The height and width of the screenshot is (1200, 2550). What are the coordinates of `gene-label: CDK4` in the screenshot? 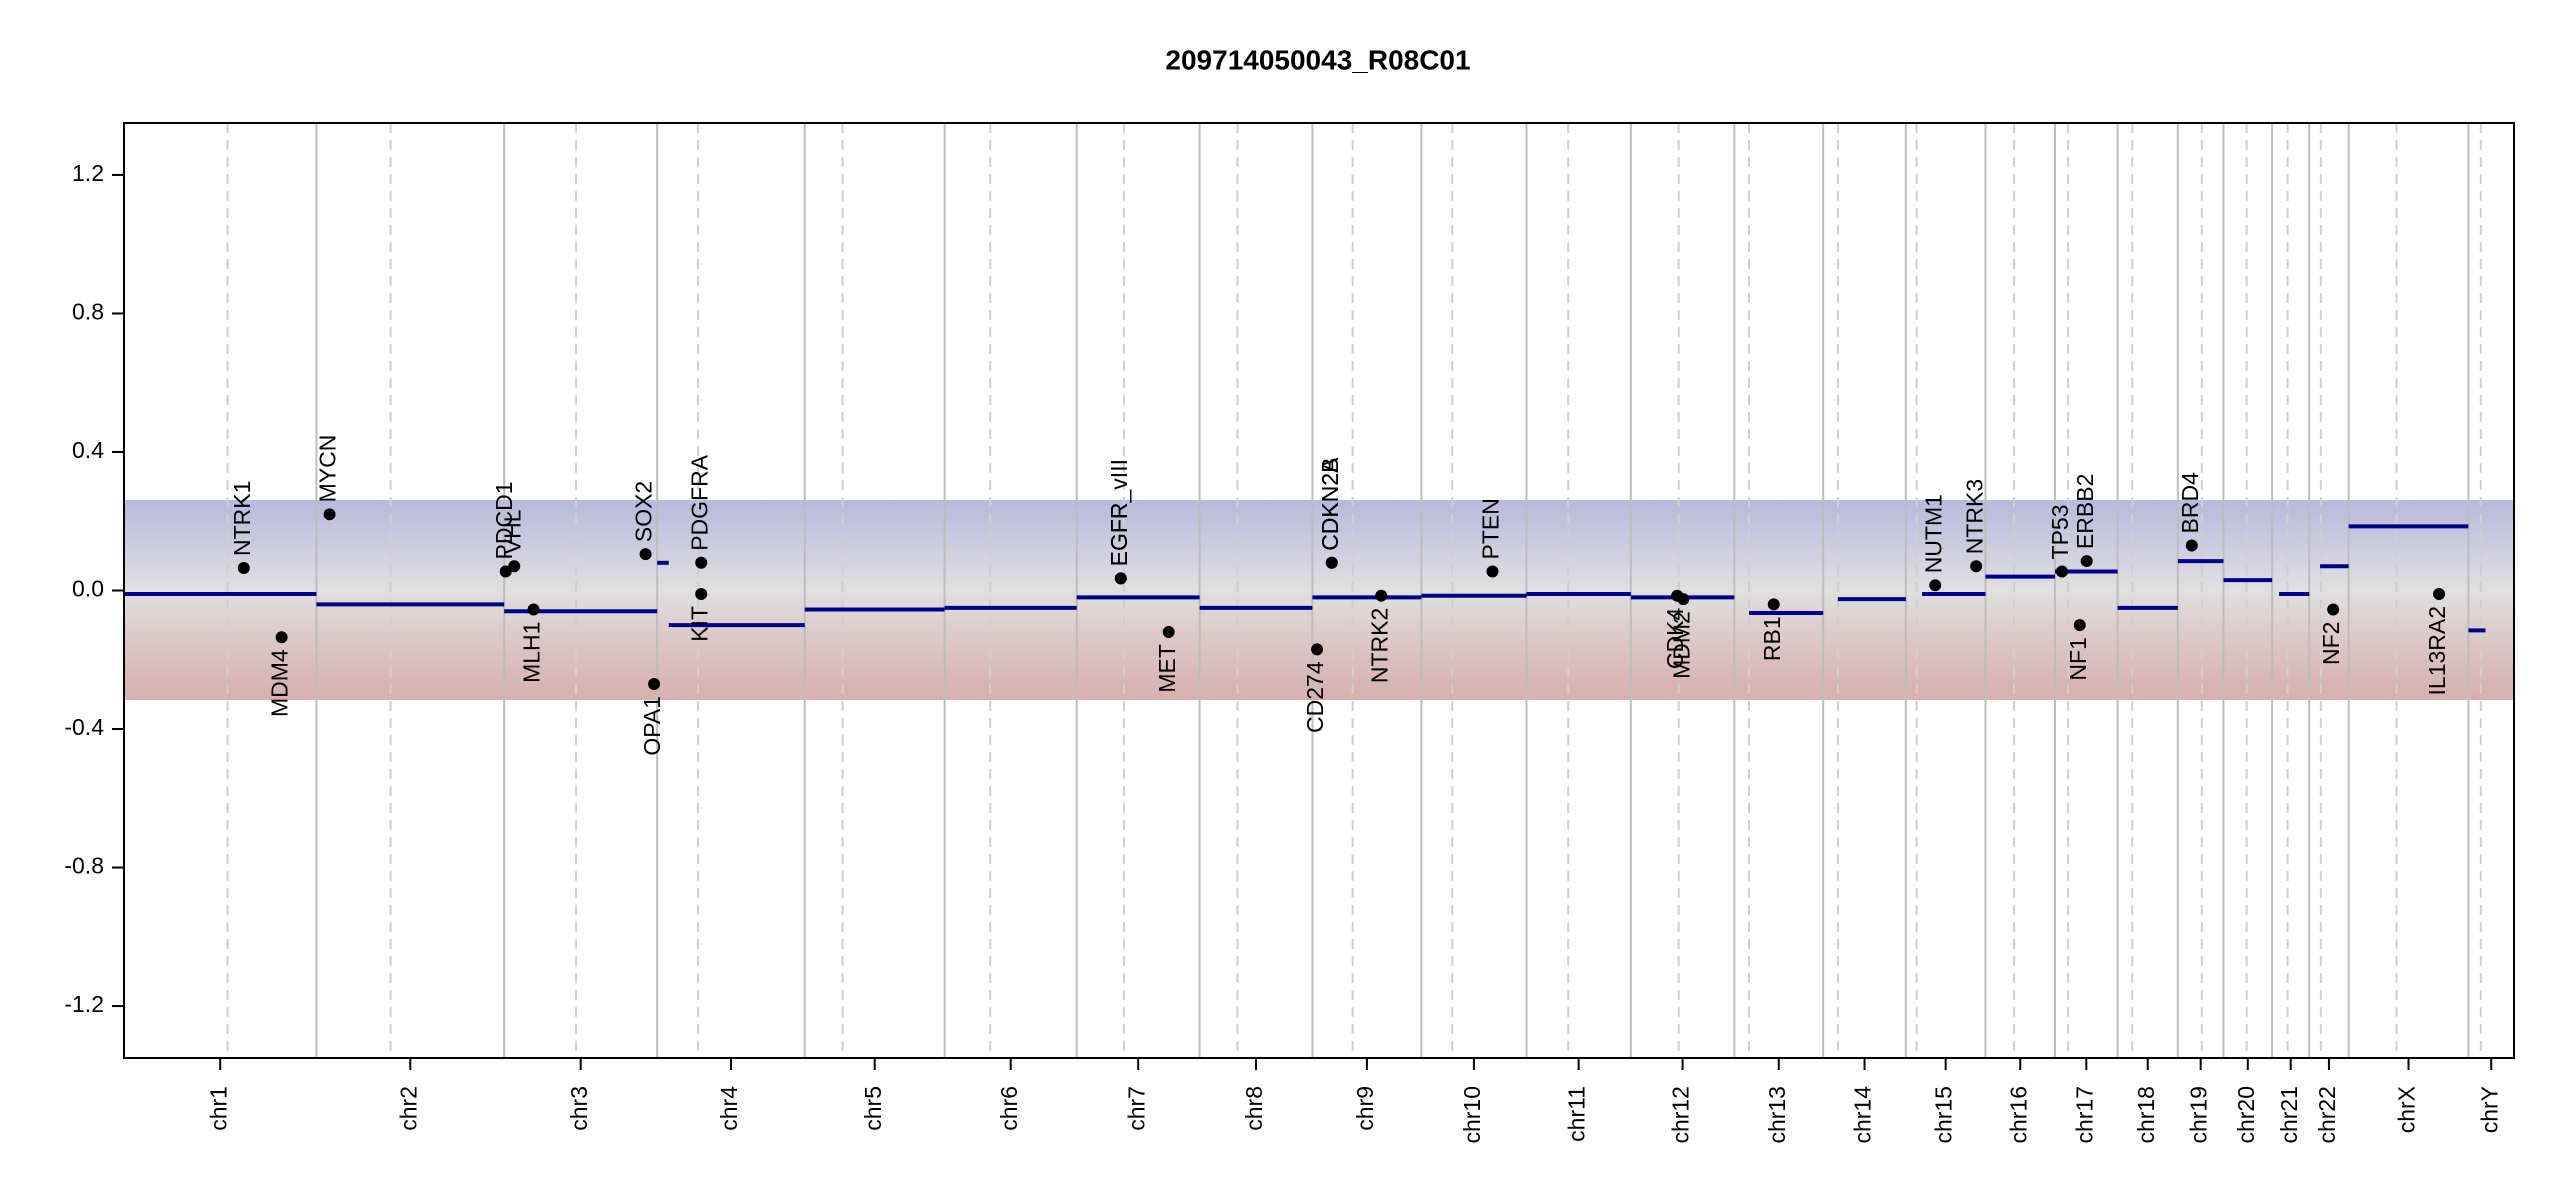 It's located at (1675, 638).